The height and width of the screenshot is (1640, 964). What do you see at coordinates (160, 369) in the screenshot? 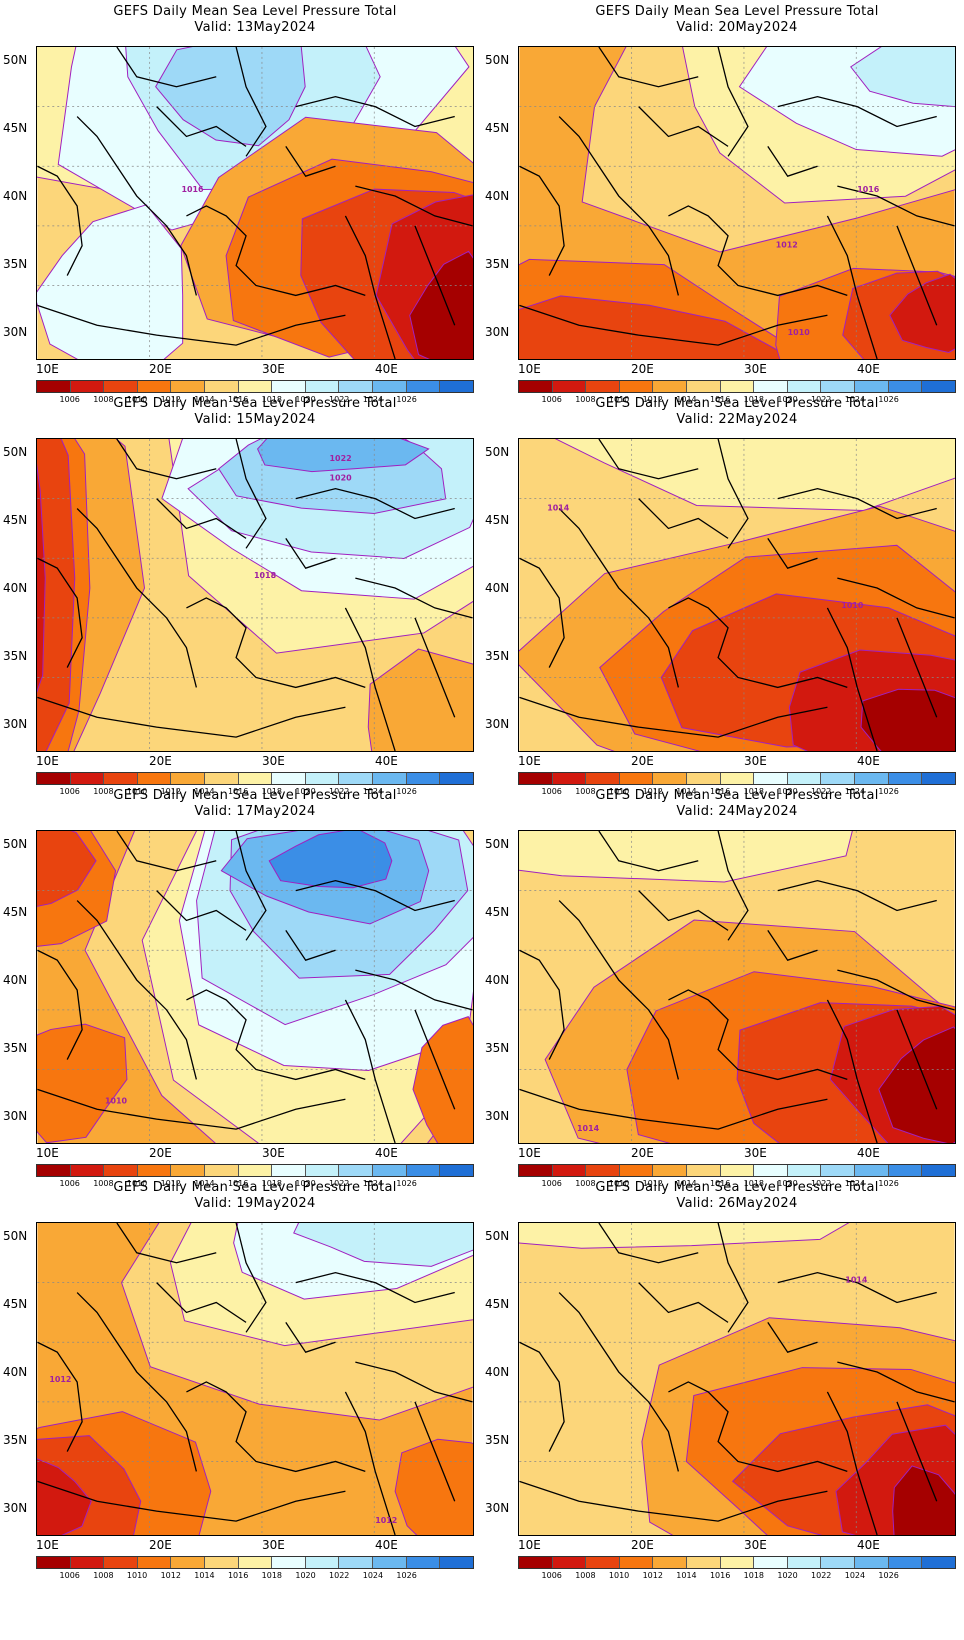
I see `longitude-label: 20E` at bounding box center [160, 369].